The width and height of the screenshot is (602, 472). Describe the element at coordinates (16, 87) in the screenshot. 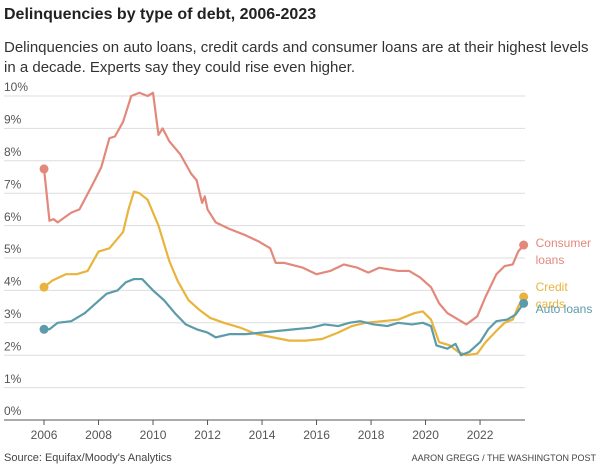

I see `y-tick-label: 10%` at that location.